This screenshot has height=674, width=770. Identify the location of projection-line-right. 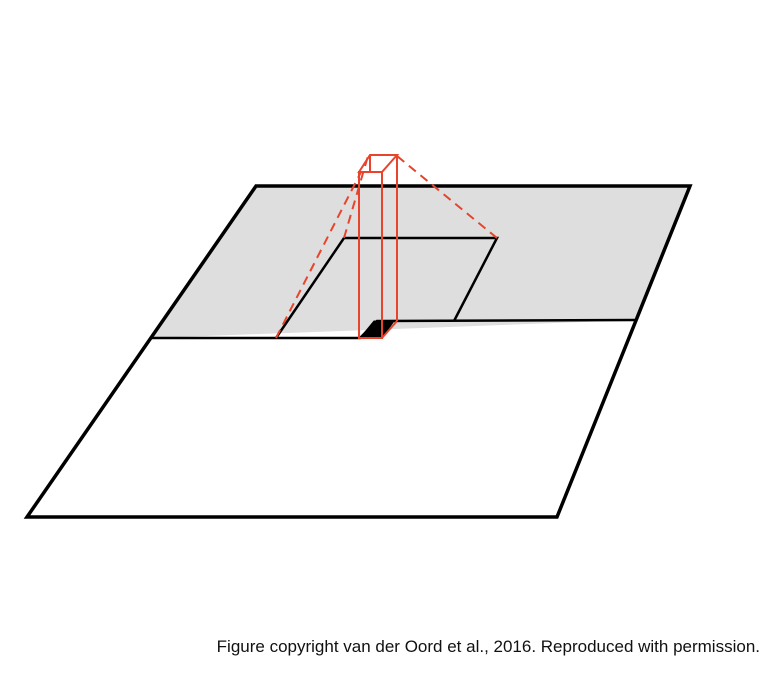
(447, 197).